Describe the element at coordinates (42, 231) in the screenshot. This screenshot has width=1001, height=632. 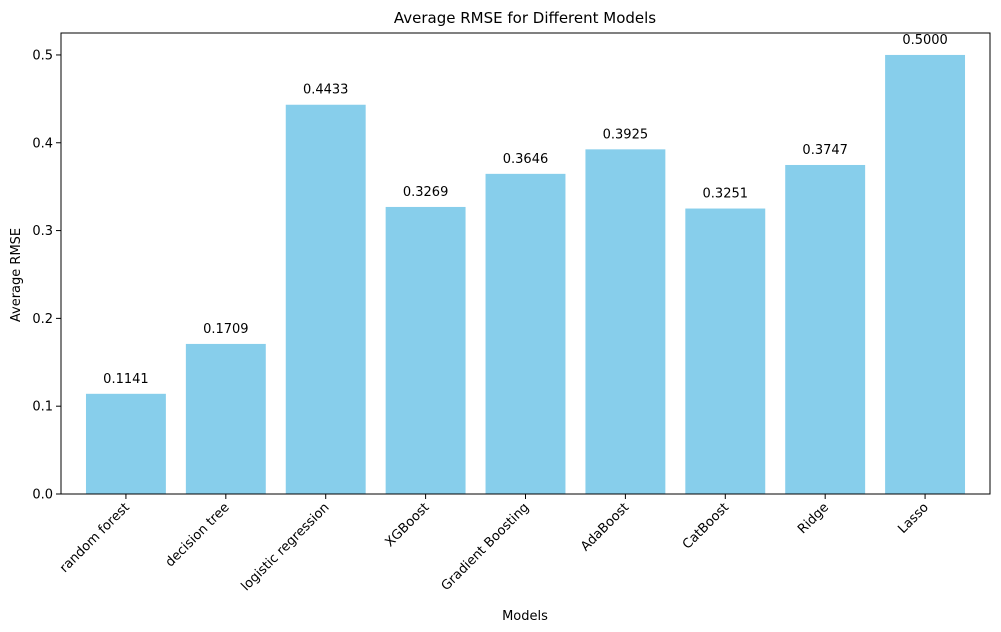
I see `y-tick-label: 0.3` at that location.